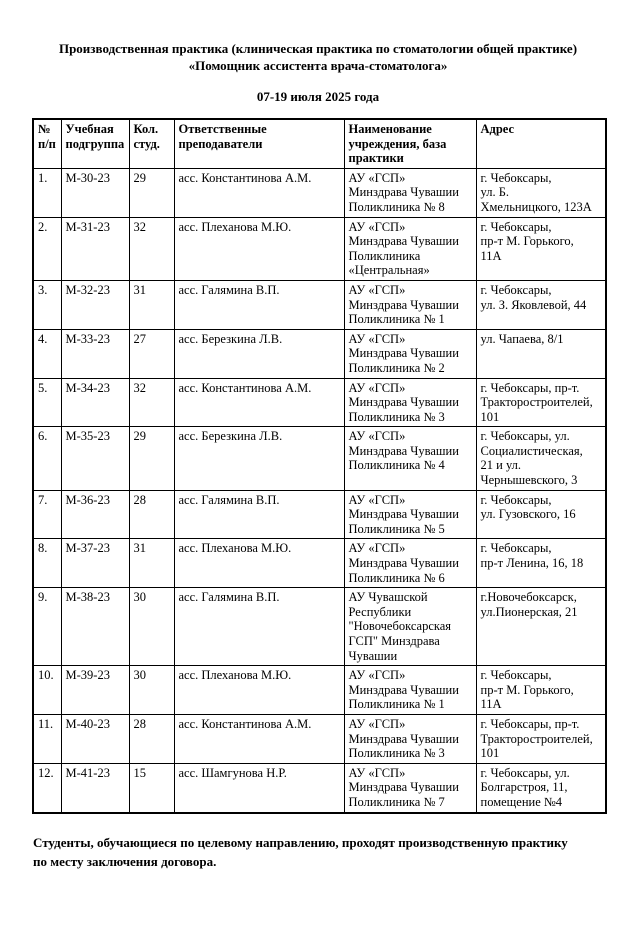 This screenshot has width=636, height=940. What do you see at coordinates (95, 353) in the screenshot?
I see `cell-subgroup: М-33-23` at bounding box center [95, 353].